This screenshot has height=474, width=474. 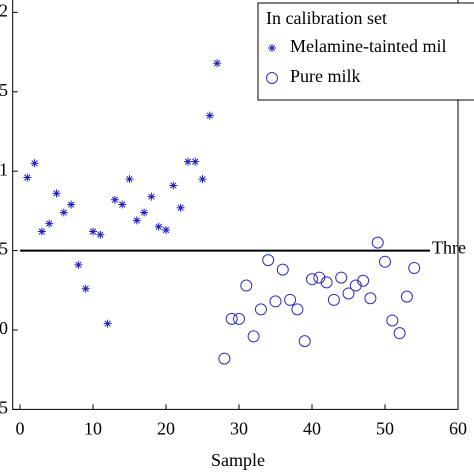 I want to click on x-tick-label: 10, so click(x=93, y=429).